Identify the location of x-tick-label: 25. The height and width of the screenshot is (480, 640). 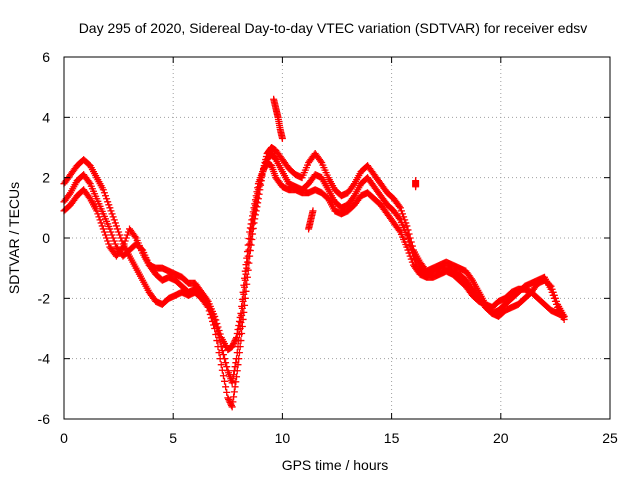
(610, 438).